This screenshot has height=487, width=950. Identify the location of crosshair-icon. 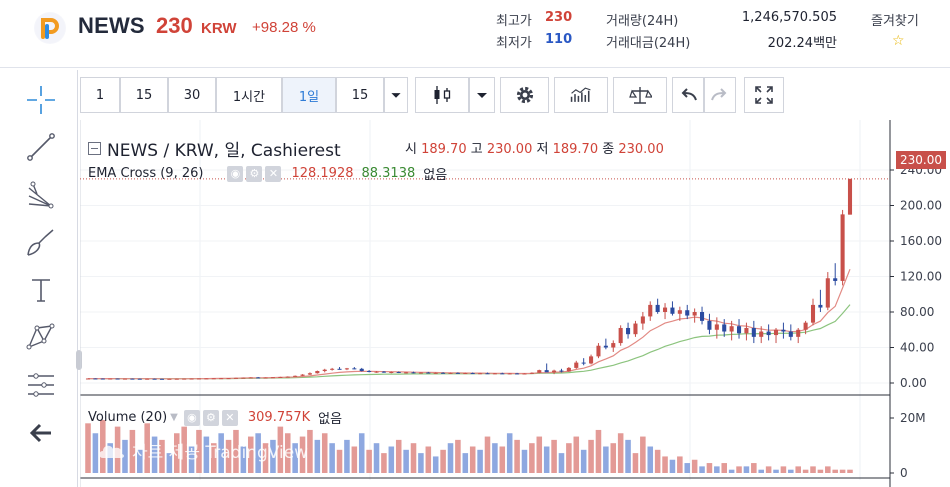
(41, 100).